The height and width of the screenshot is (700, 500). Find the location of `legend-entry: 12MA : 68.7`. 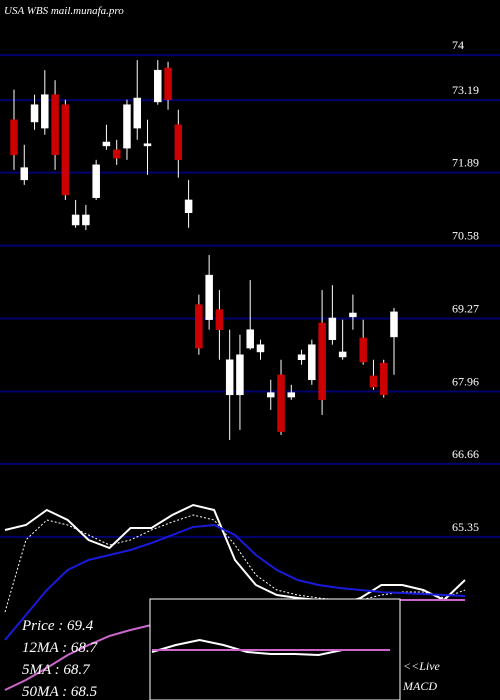

legend-entry: 12MA : 68.7 is located at coordinates (60, 648).